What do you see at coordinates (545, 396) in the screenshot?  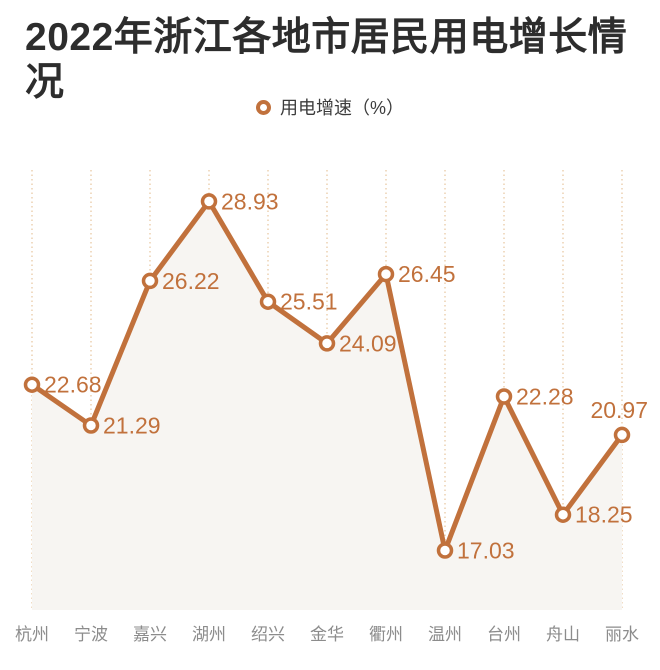 I see `data-label: 22.28` at bounding box center [545, 396].